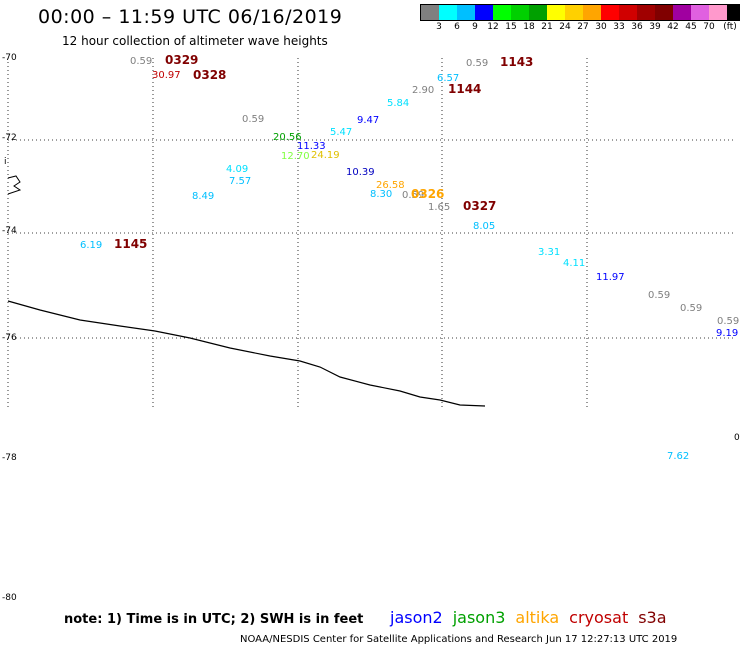 This screenshot has height=650, width=740. I want to click on observation-label: 7.57, so click(240, 181).